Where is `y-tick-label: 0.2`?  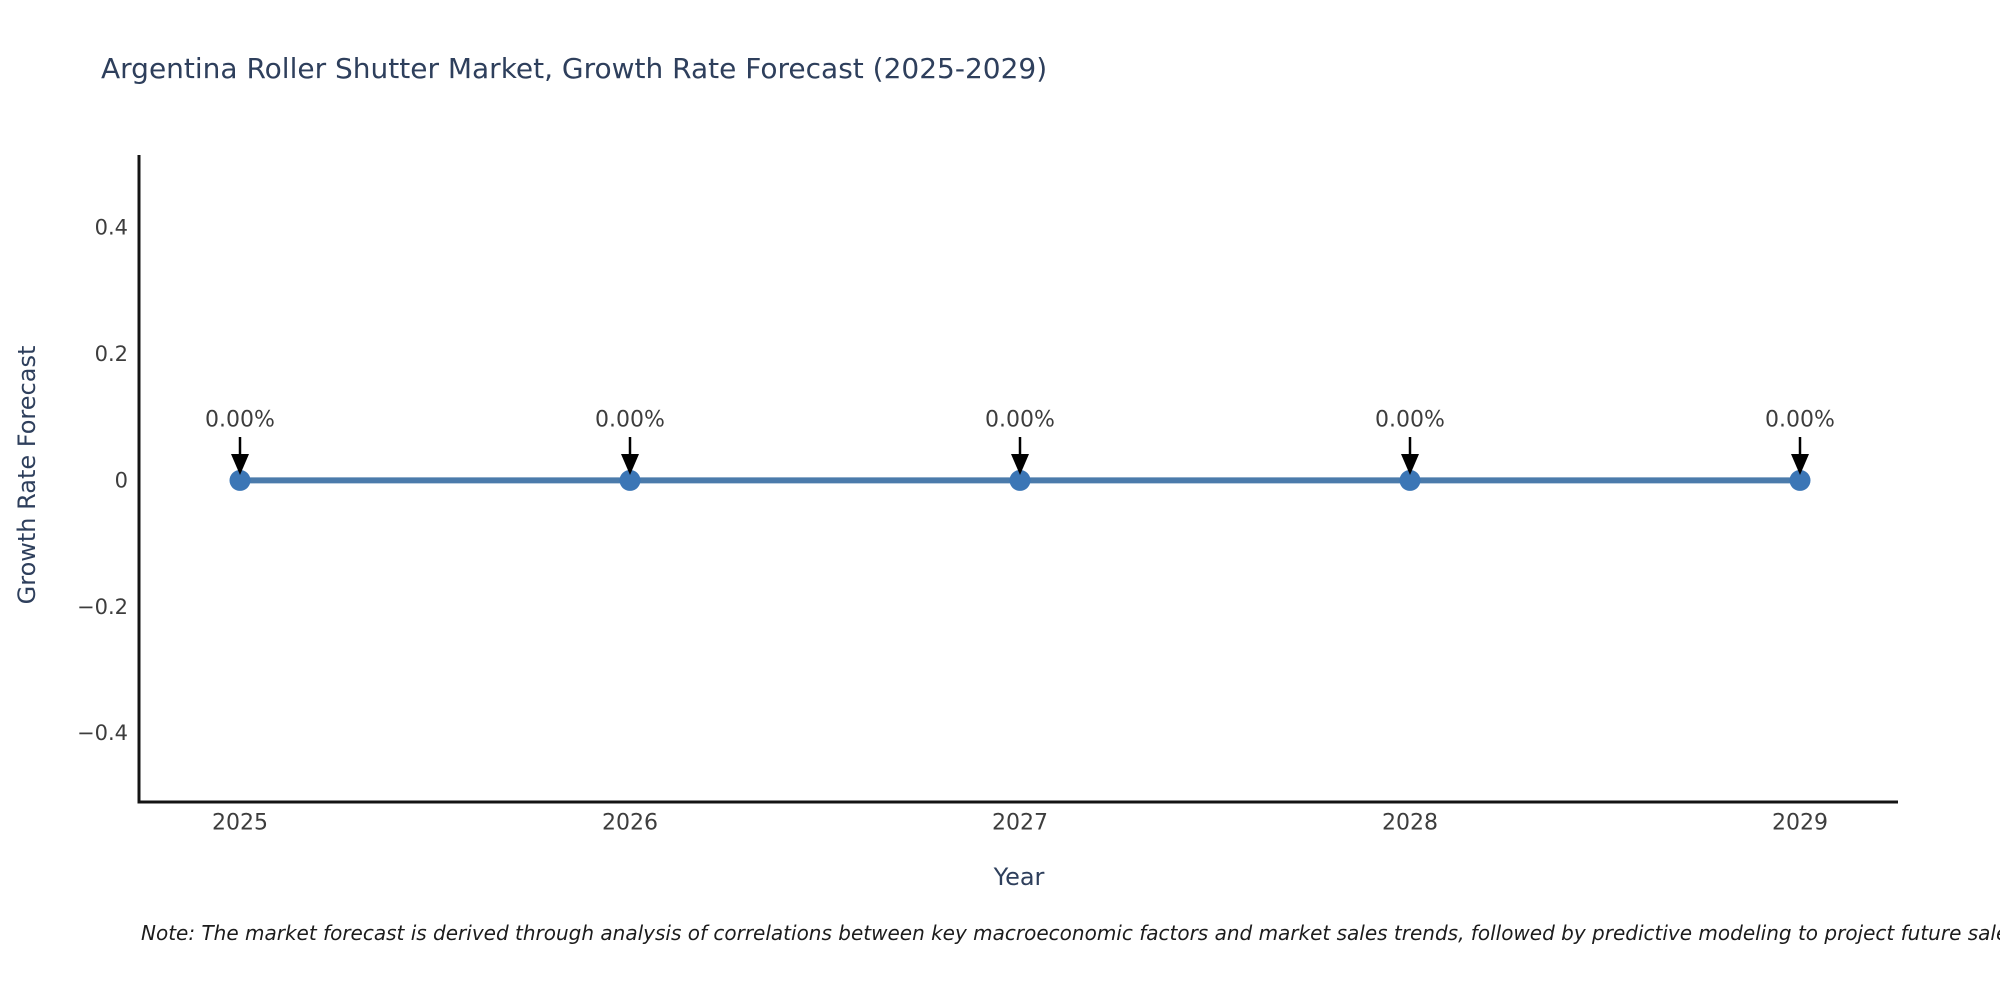 y-tick-label: 0.2 is located at coordinates (111, 354).